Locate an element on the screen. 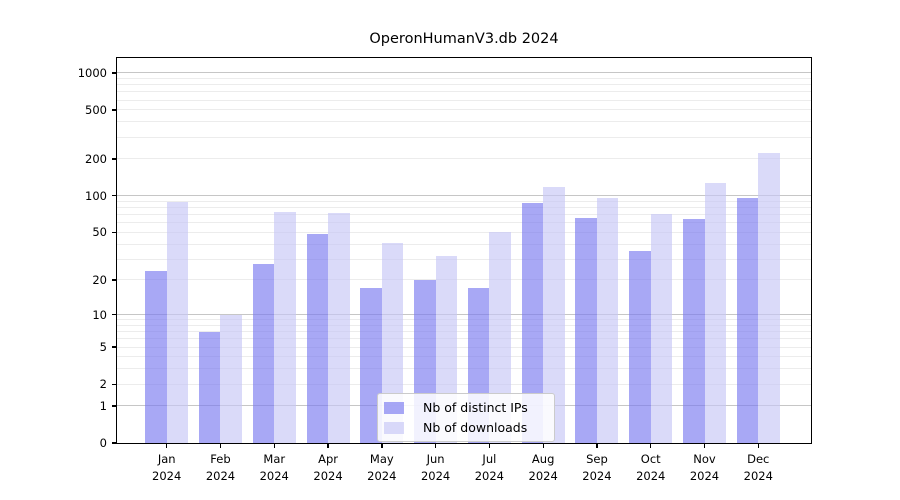  x-tick-label: Jun 2024 is located at coordinates (436, 467).